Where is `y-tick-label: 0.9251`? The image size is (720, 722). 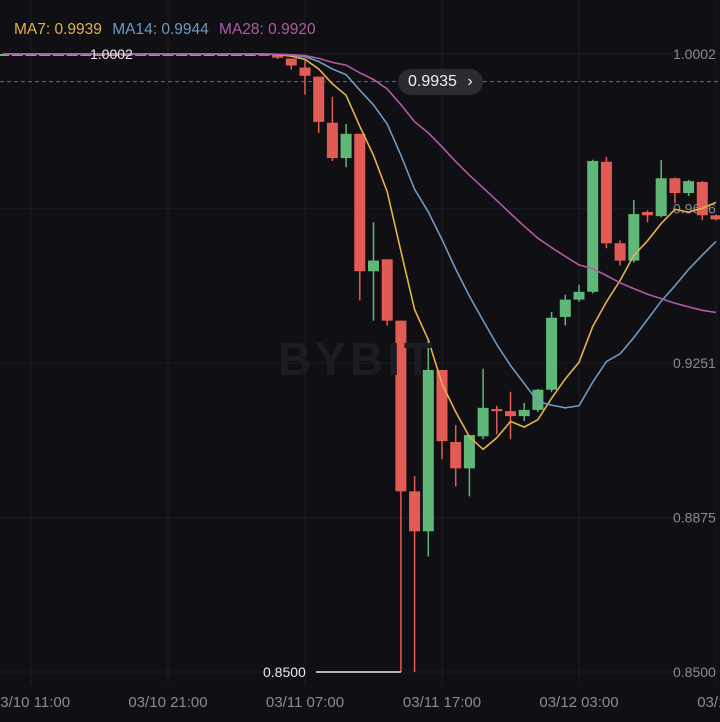
y-tick-label: 0.9251 is located at coordinates (694, 363).